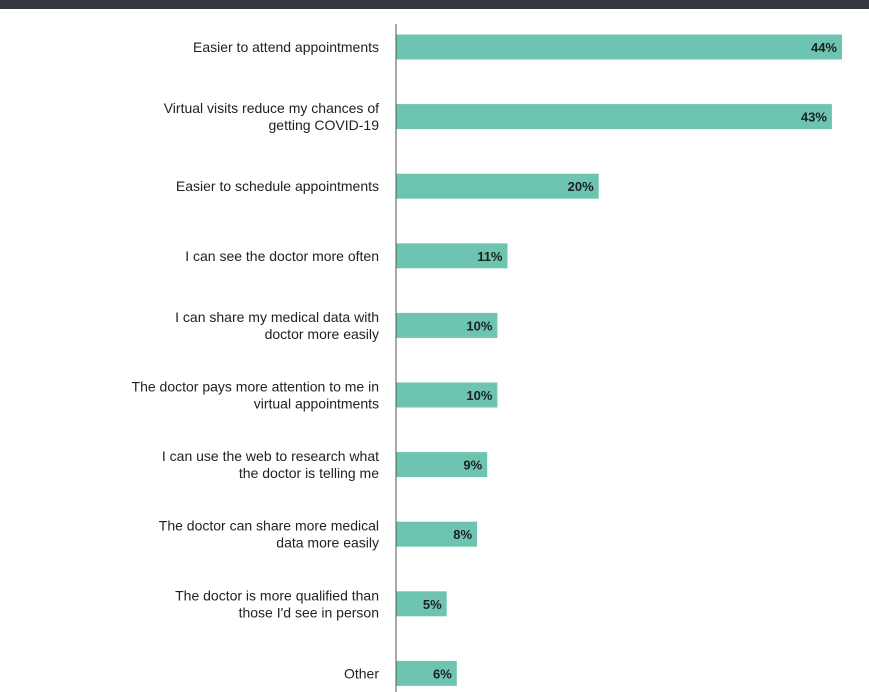 This screenshot has height=692, width=869. I want to click on category-label-9: Other, so click(361, 673).